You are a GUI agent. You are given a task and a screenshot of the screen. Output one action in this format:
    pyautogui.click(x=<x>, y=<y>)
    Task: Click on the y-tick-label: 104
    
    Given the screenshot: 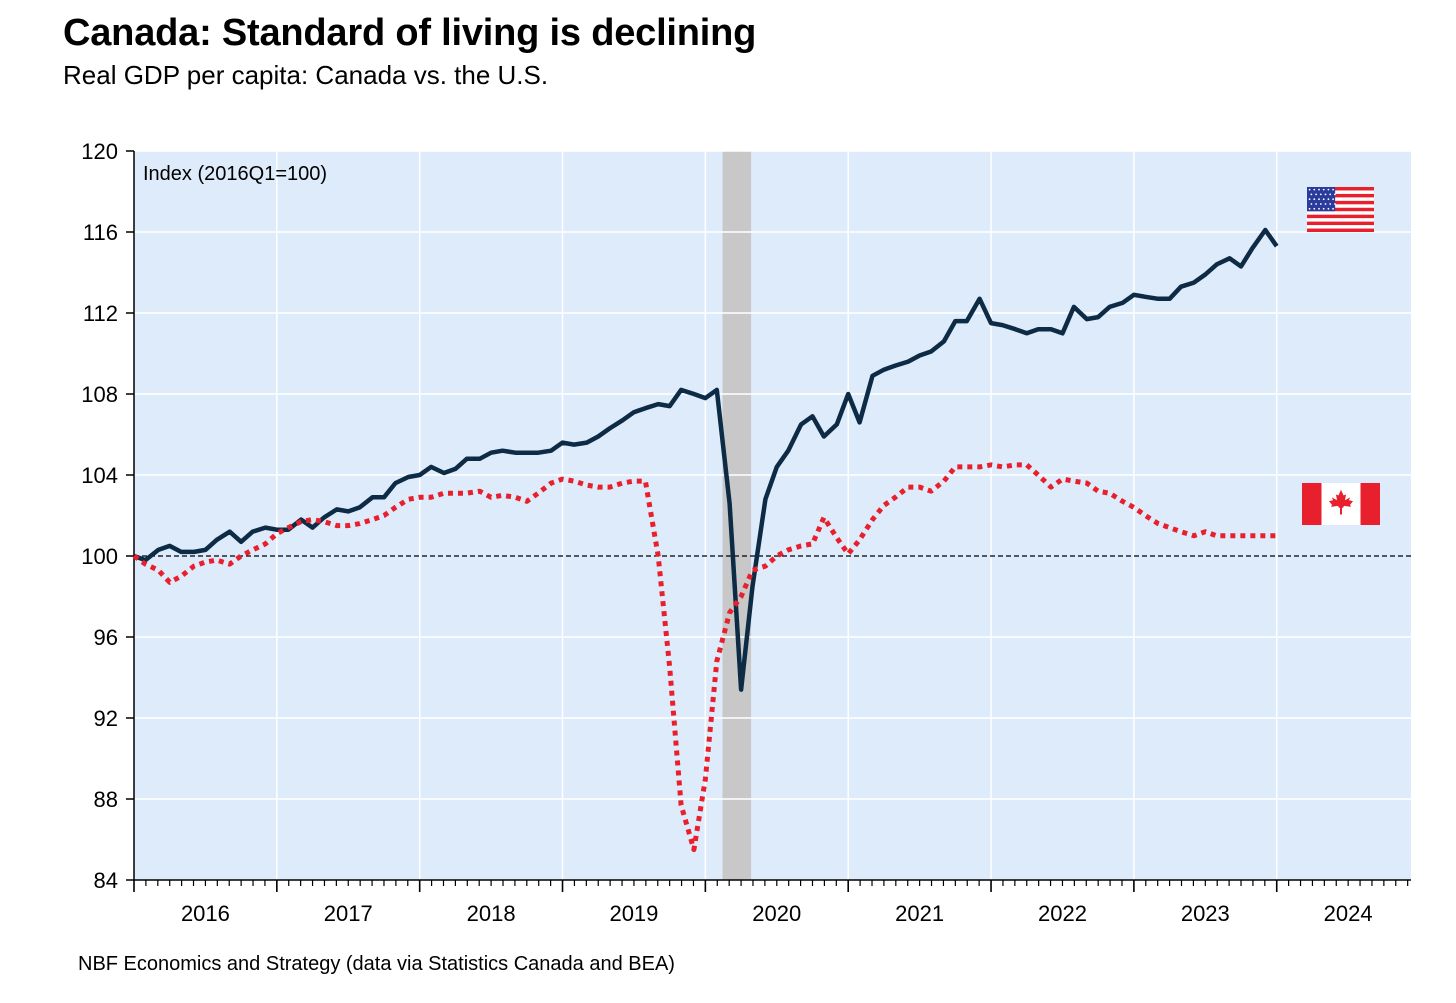 What is the action you would take?
    pyautogui.click(x=99, y=475)
    